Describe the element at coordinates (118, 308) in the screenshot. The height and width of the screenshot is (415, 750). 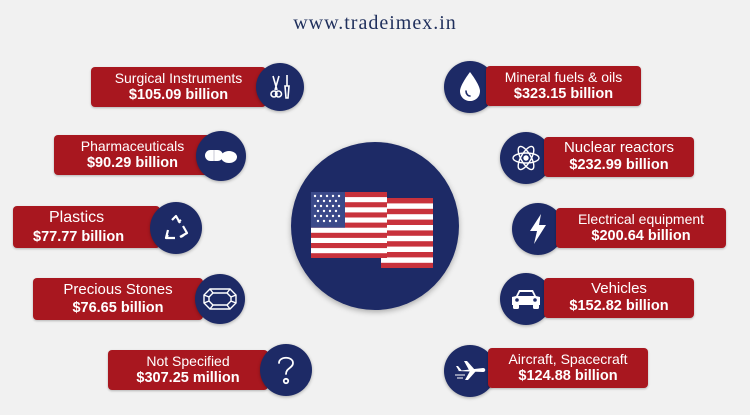
I see `item-value: $76.65 billion` at that location.